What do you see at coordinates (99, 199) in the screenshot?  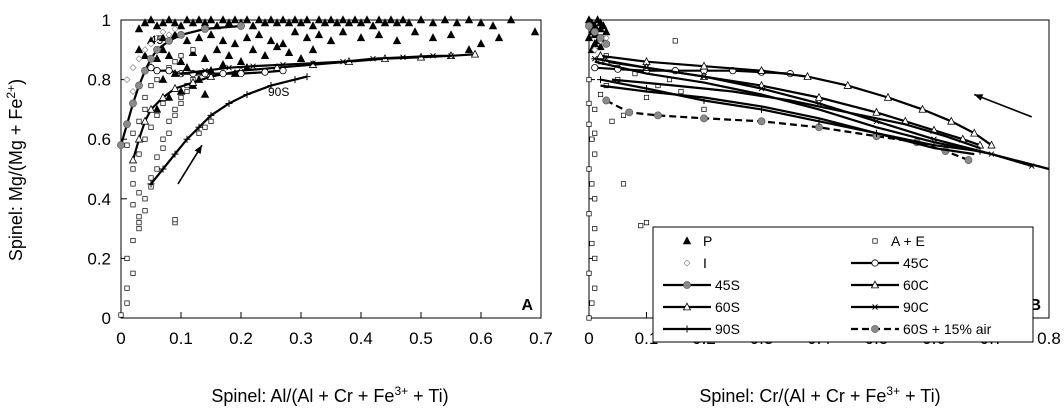 I see `y-tick-label: 0.4` at bounding box center [99, 199].